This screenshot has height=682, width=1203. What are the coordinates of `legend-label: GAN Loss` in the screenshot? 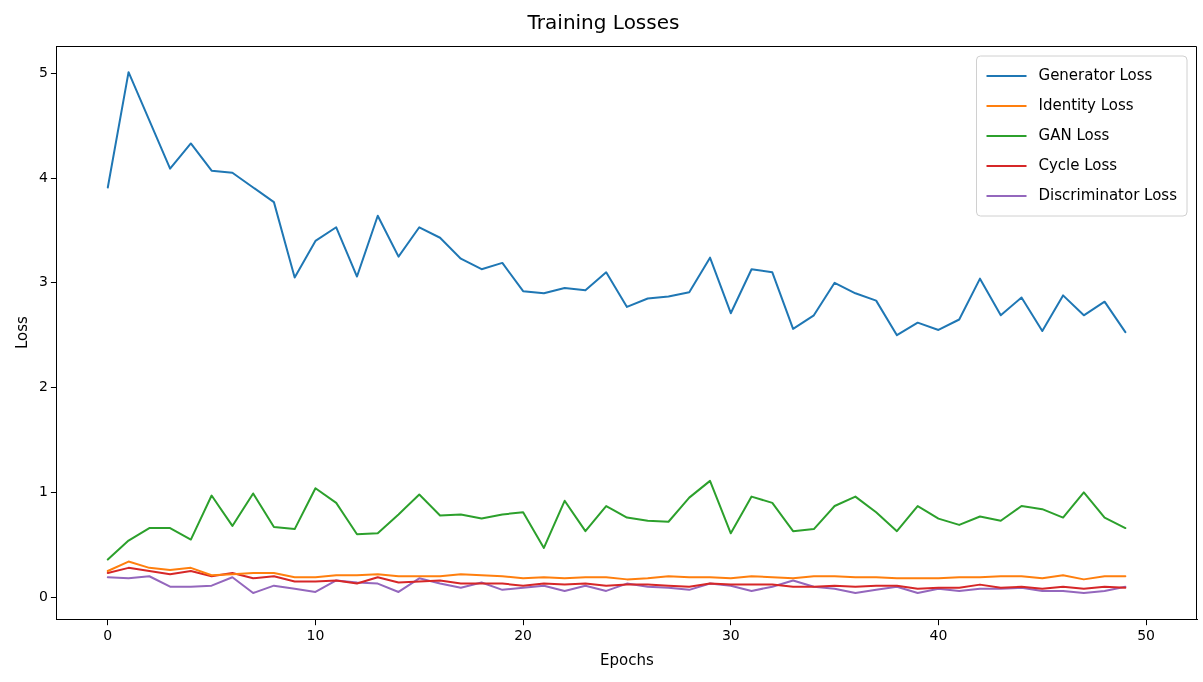 It's located at (1074, 134).